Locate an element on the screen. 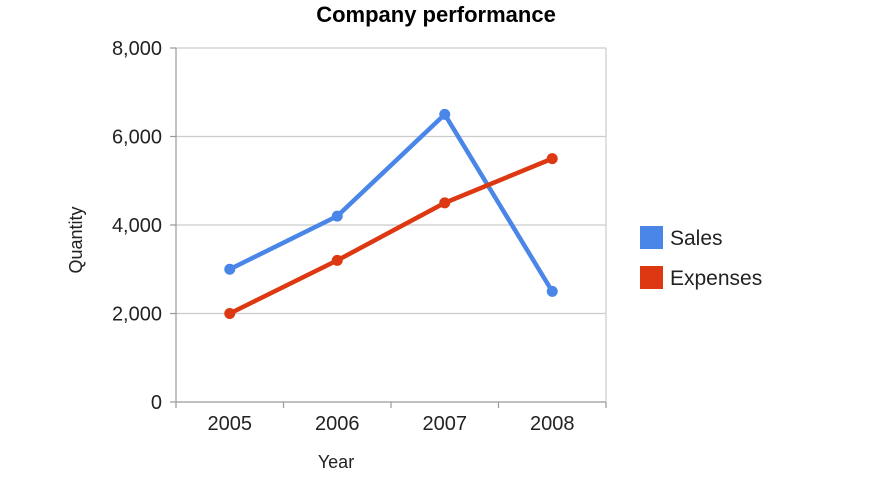  y-tick-label: 6,000 is located at coordinates (137, 138).